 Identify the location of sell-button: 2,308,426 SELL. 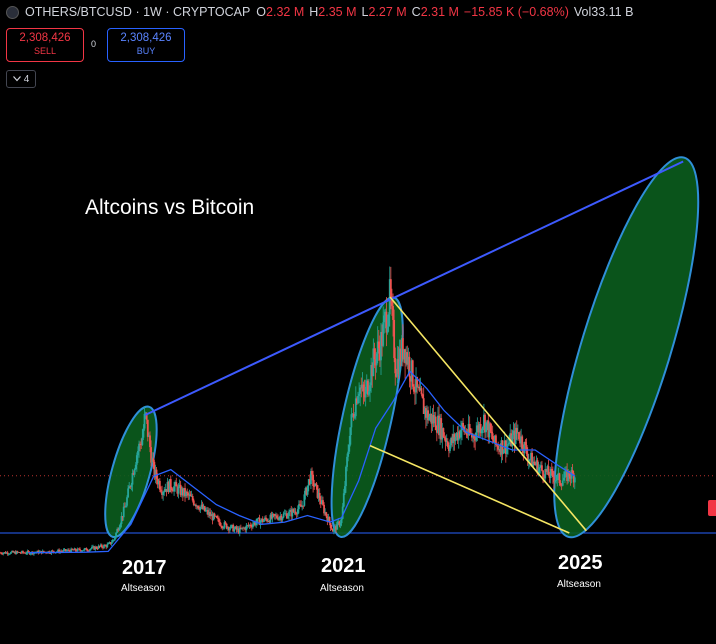
(45, 45).